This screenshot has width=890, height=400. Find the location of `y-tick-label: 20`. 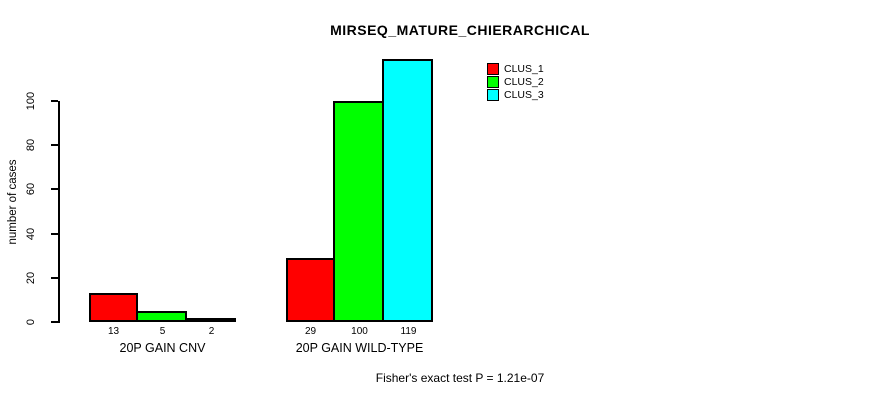

y-tick-label: 20 is located at coordinates (31, 277).